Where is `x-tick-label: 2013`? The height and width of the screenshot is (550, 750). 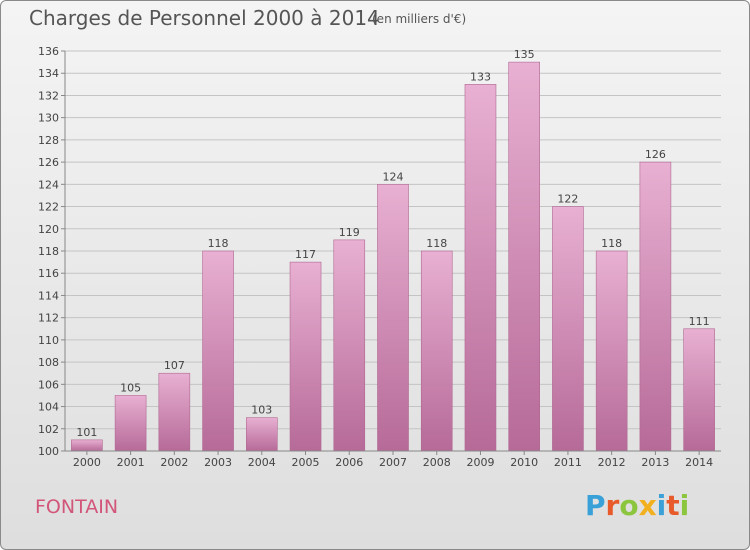
x-tick-label: 2013 is located at coordinates (655, 462).